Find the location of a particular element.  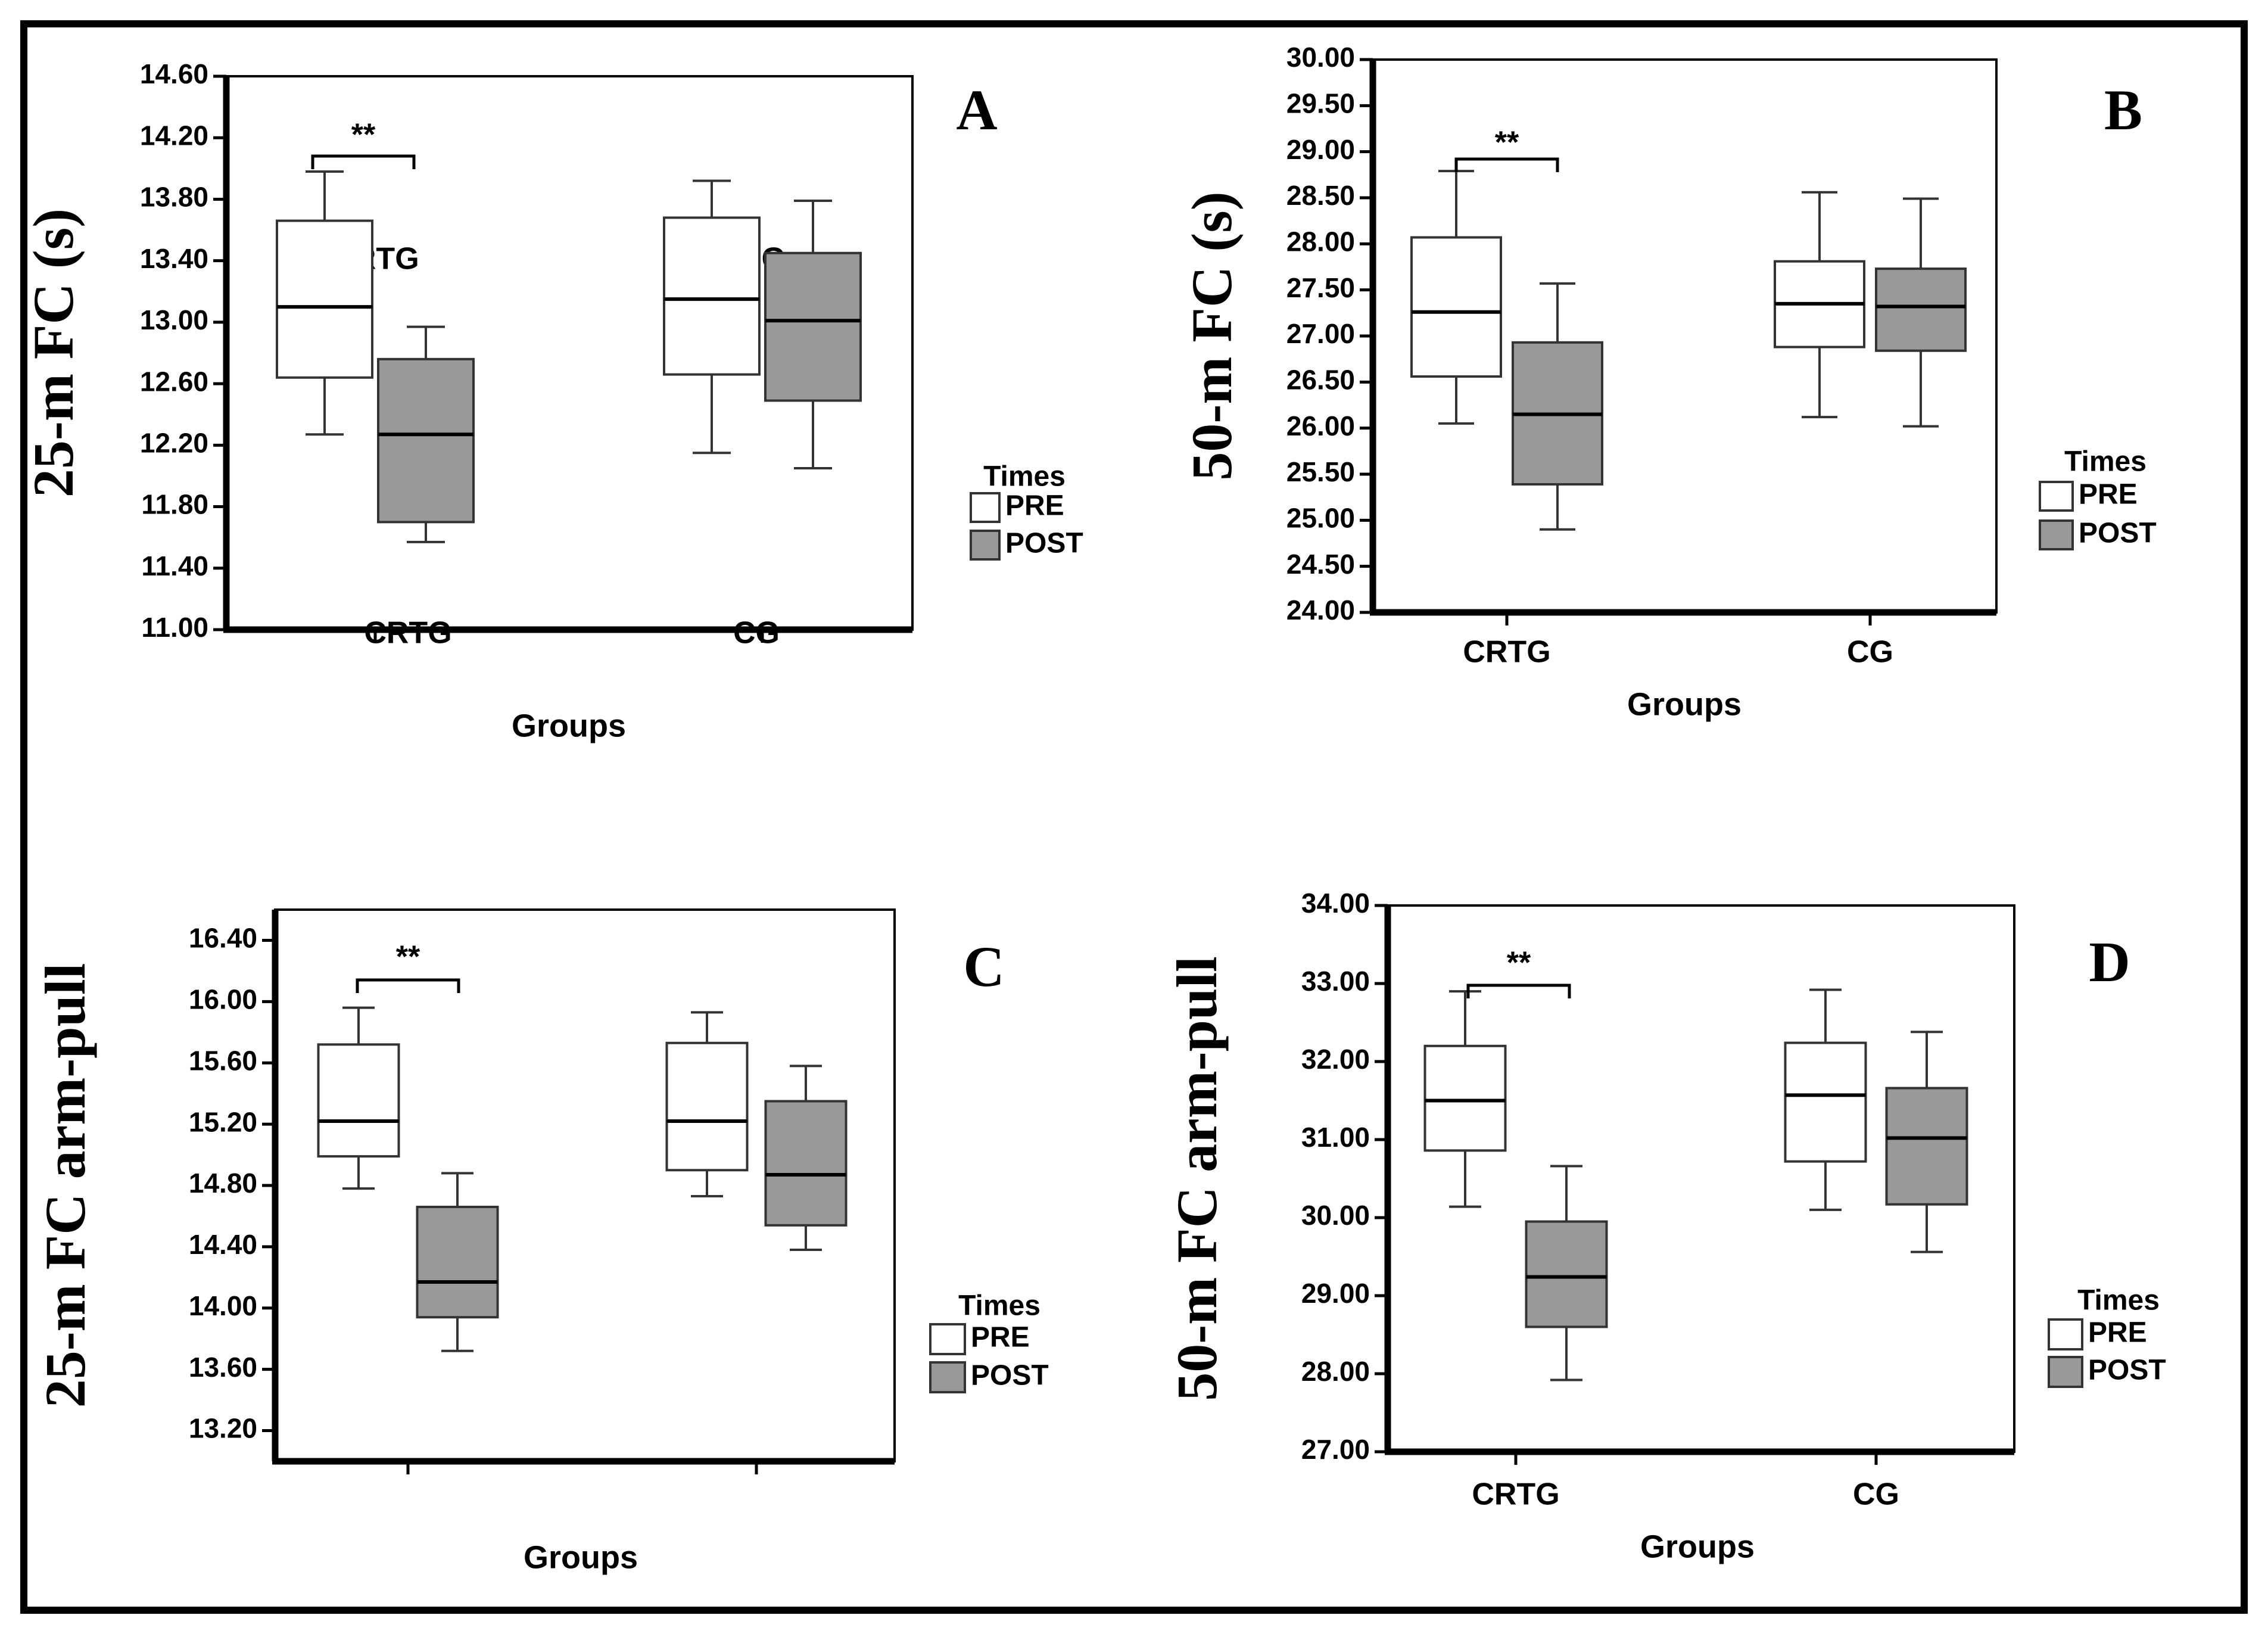

y-tick-label: 16.40 is located at coordinates (223, 938).